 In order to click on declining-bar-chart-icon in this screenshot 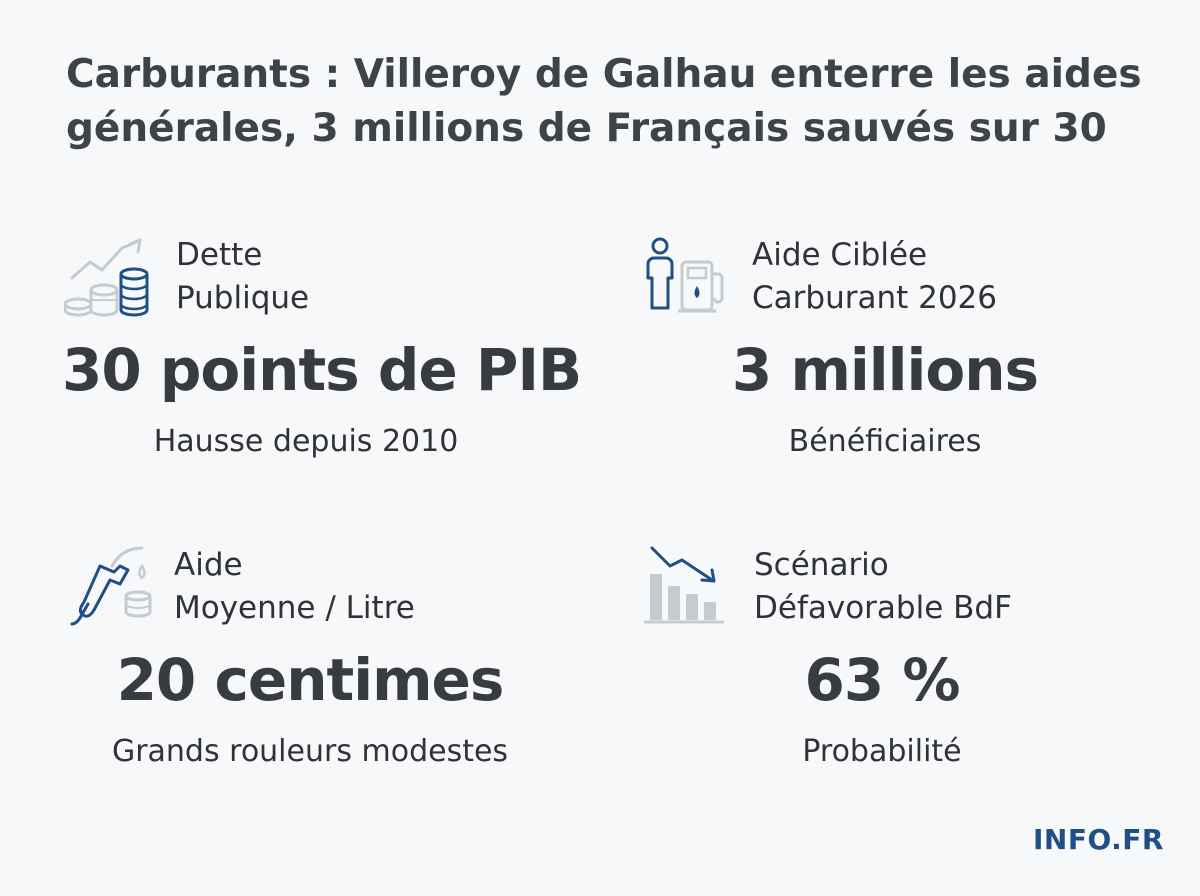, I will do `click(684, 585)`.